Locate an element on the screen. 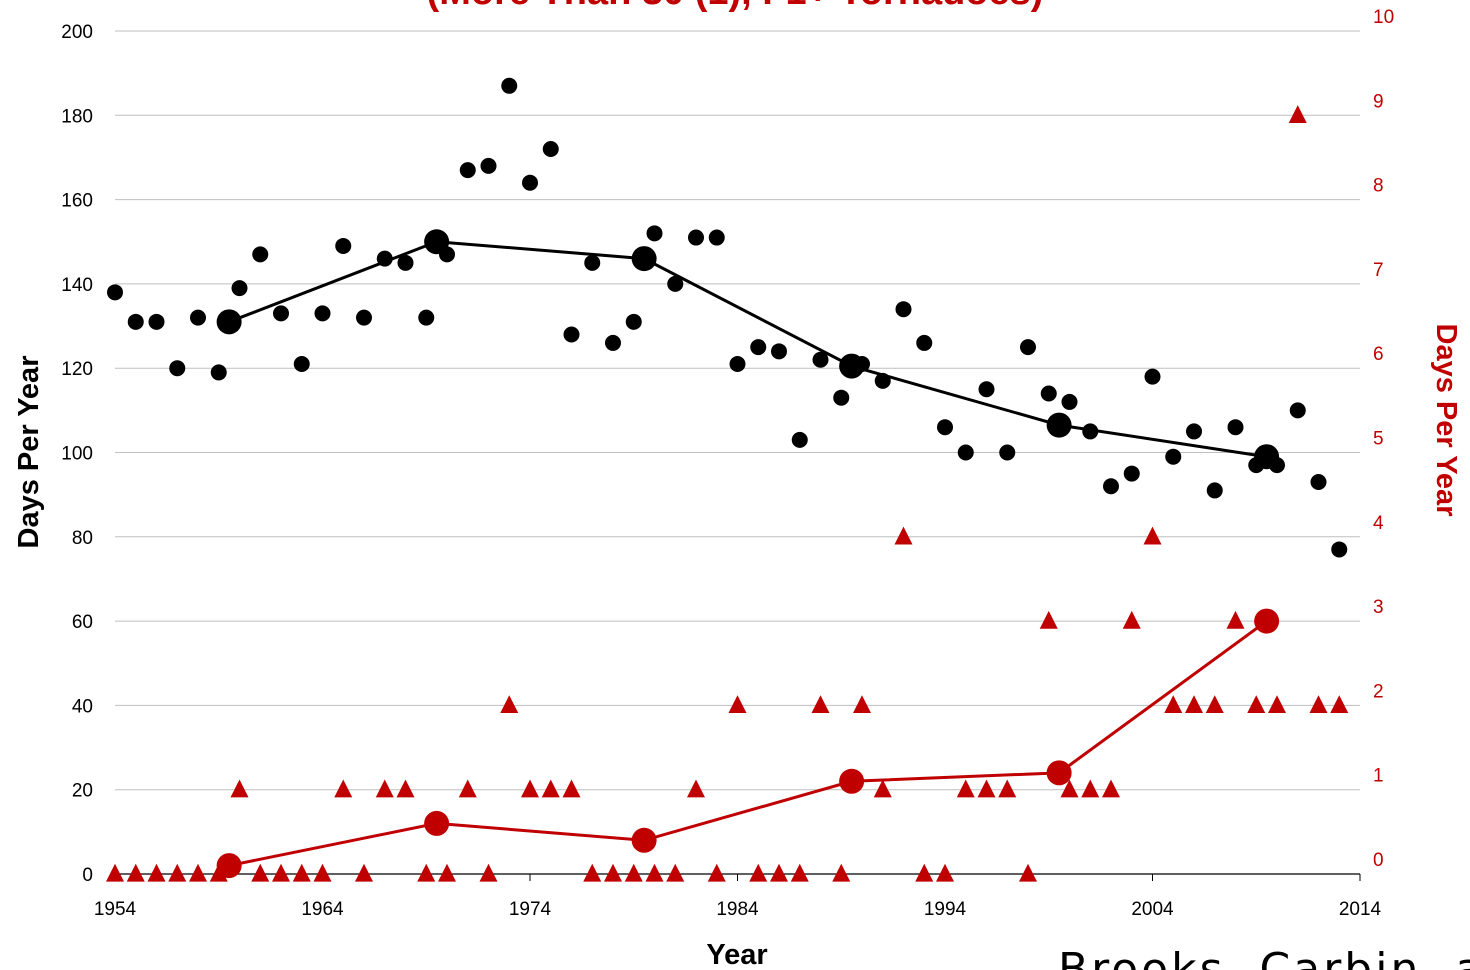 This screenshot has width=1470, height=970. y-tick-label-right: 4 is located at coordinates (1378, 523).